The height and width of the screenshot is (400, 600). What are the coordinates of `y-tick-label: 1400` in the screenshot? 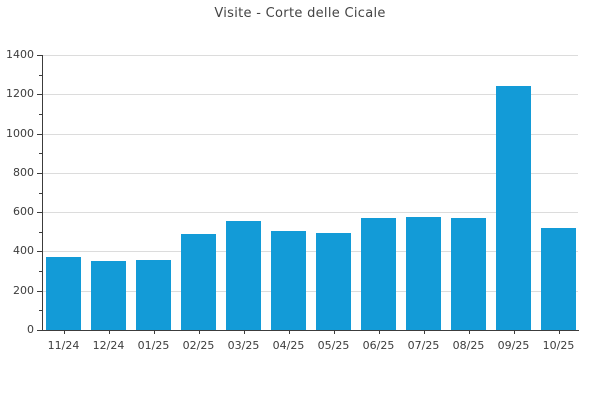 It's located at (20, 54).